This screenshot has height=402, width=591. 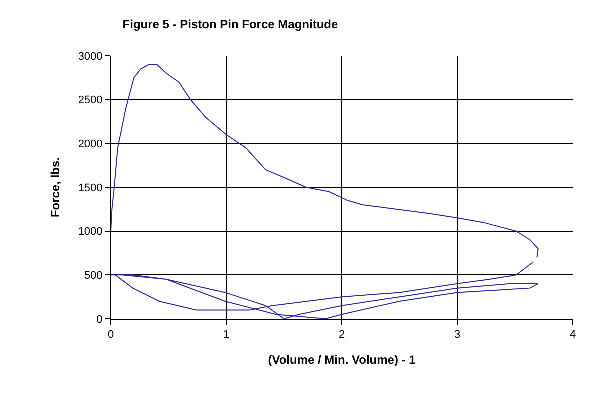 What do you see at coordinates (93, 276) in the screenshot?
I see `y-tick-label: 500` at bounding box center [93, 276].